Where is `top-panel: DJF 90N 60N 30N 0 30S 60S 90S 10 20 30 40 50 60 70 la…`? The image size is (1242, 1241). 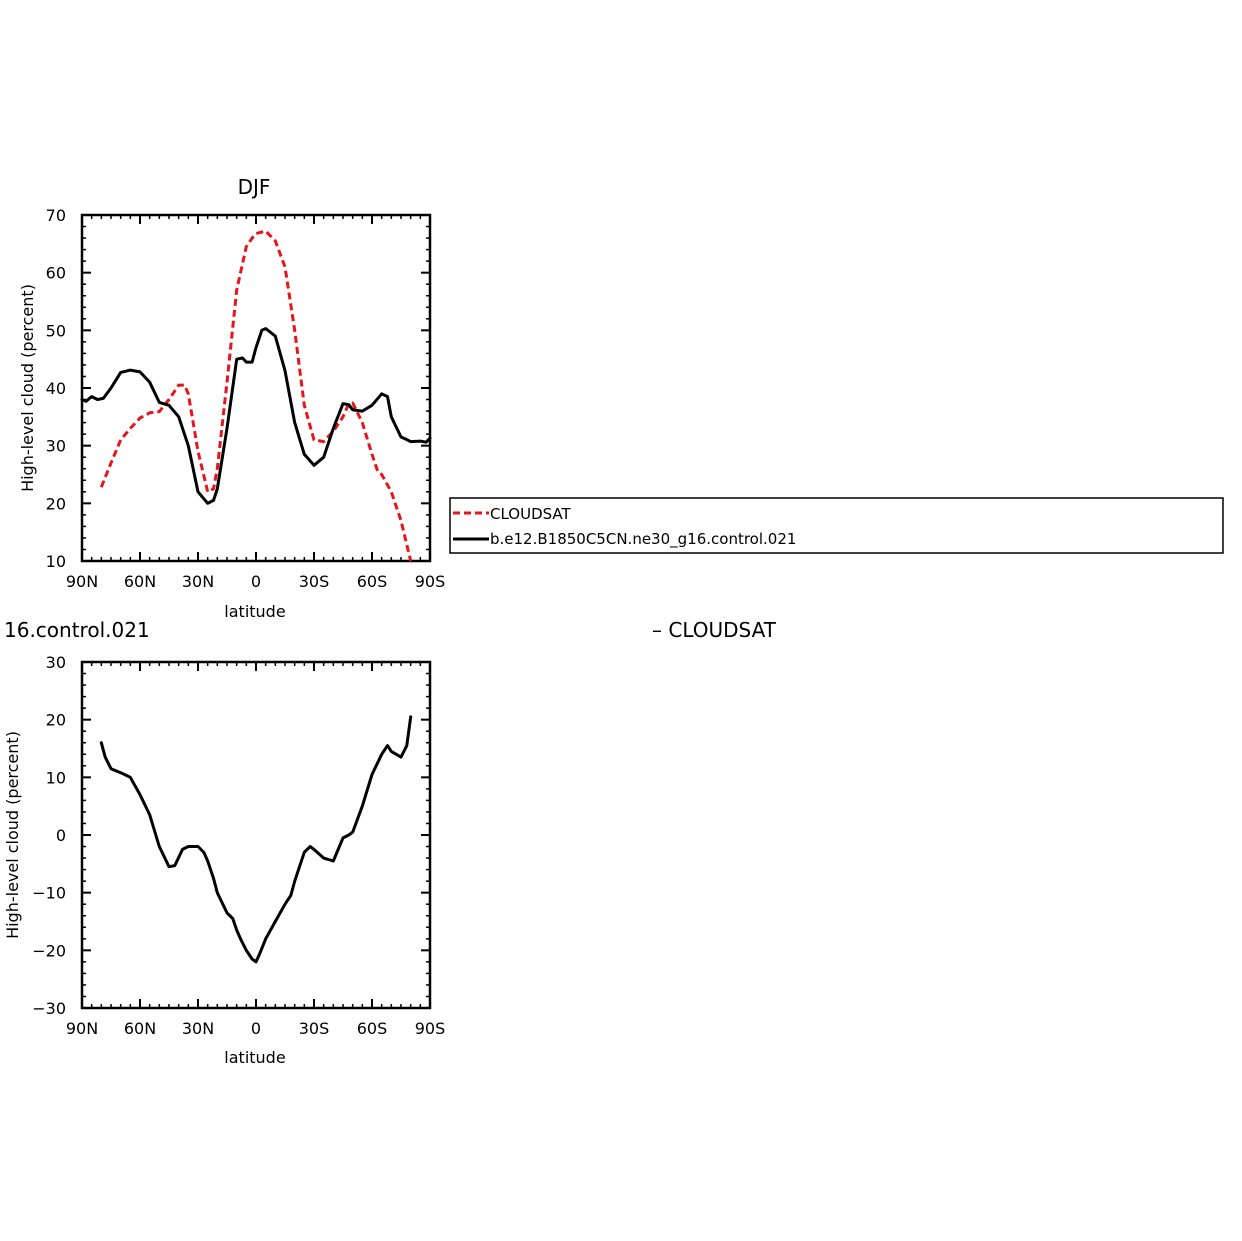 top-panel: DJF 90N 60N 30N 0 30S 60S 90S 10 20 30 40 50 60 70 la… is located at coordinates (231, 398).